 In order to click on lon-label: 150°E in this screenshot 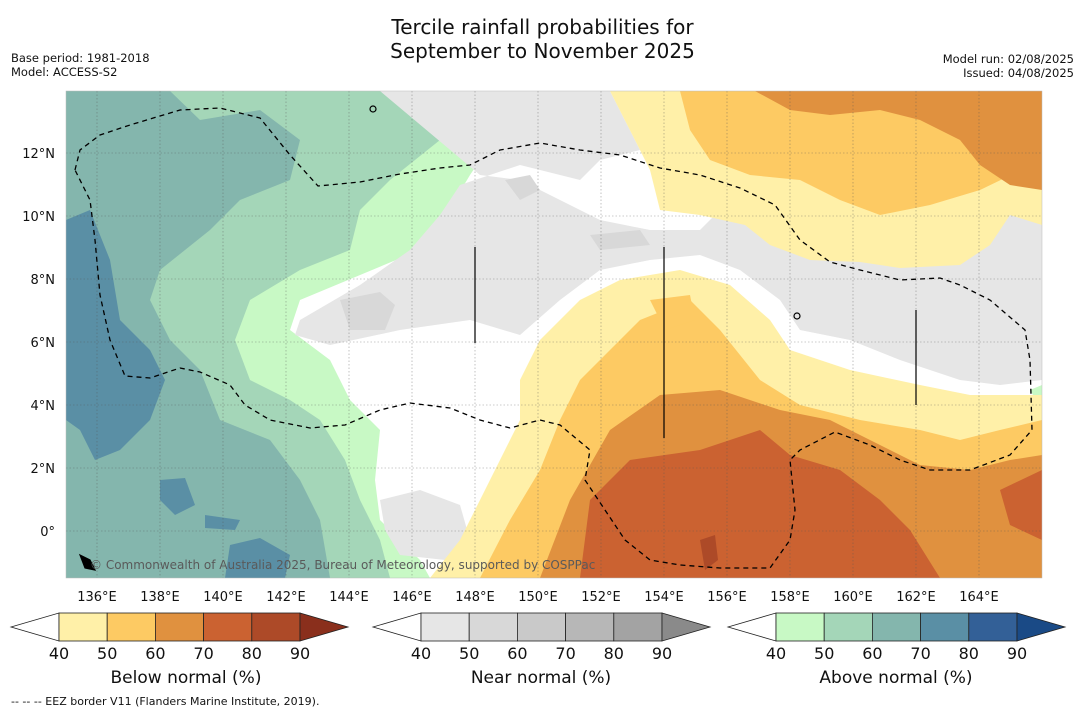, I will do `click(538, 597)`.